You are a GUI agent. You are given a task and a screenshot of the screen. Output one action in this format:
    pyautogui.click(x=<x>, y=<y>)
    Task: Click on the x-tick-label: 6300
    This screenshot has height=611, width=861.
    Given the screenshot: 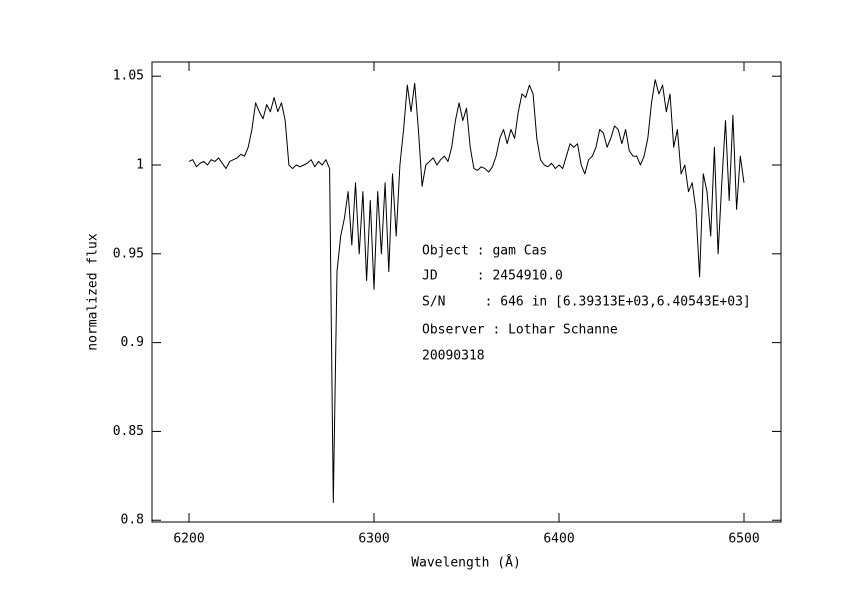 What is the action you would take?
    pyautogui.click(x=373, y=539)
    